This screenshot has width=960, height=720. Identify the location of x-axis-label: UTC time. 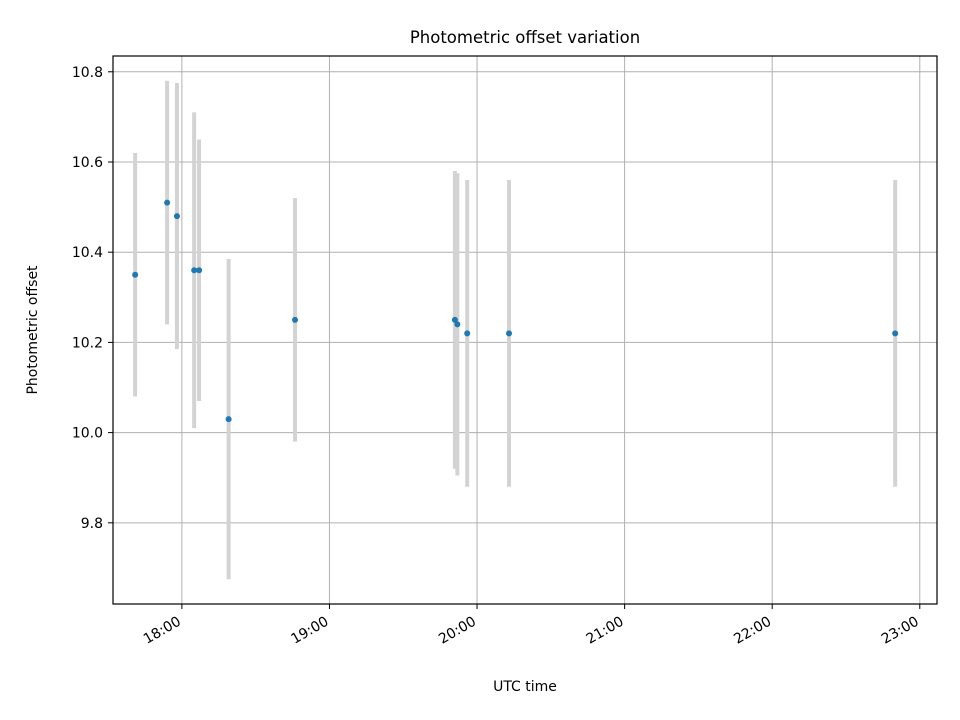
(525, 687).